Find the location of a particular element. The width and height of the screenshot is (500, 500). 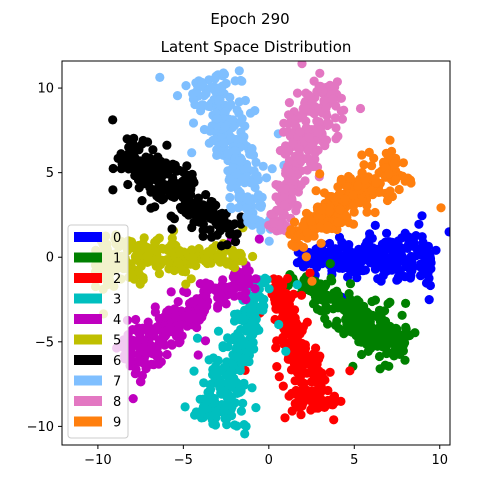

legend-label-5: 5 is located at coordinates (117, 341).